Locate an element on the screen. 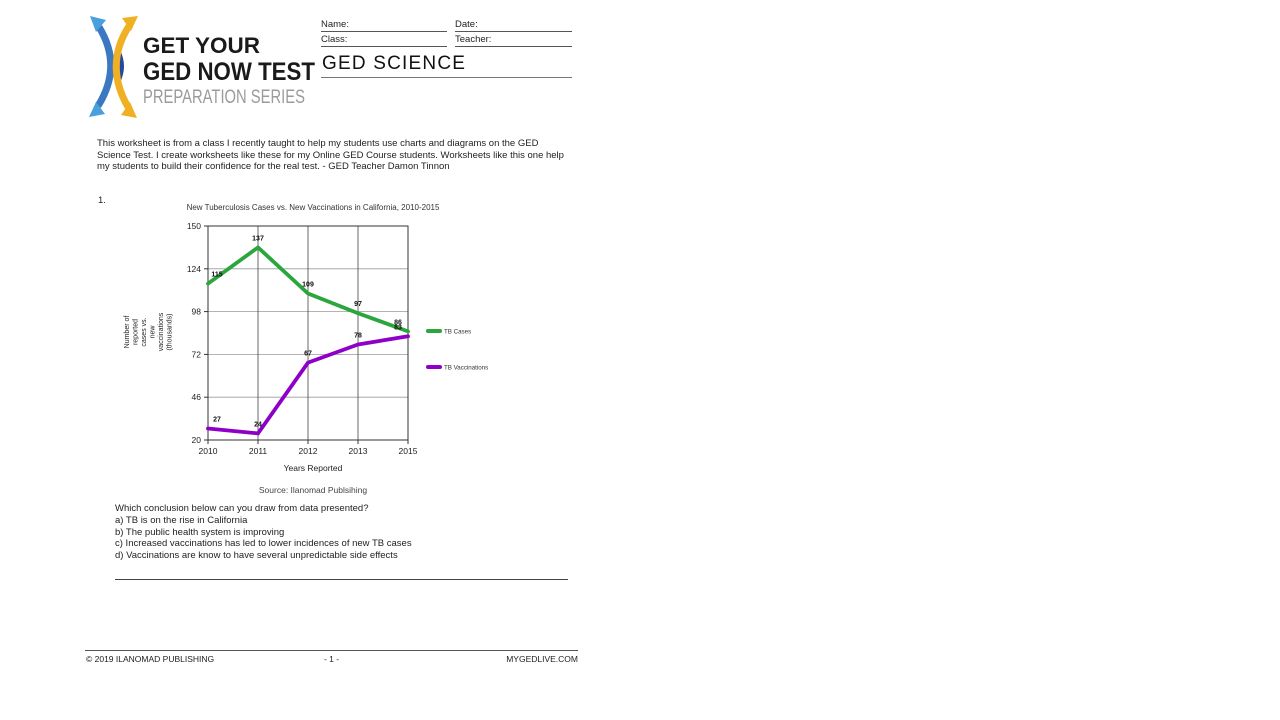 This screenshot has height=720, width=1280. class-label: Class: is located at coordinates (334, 39).